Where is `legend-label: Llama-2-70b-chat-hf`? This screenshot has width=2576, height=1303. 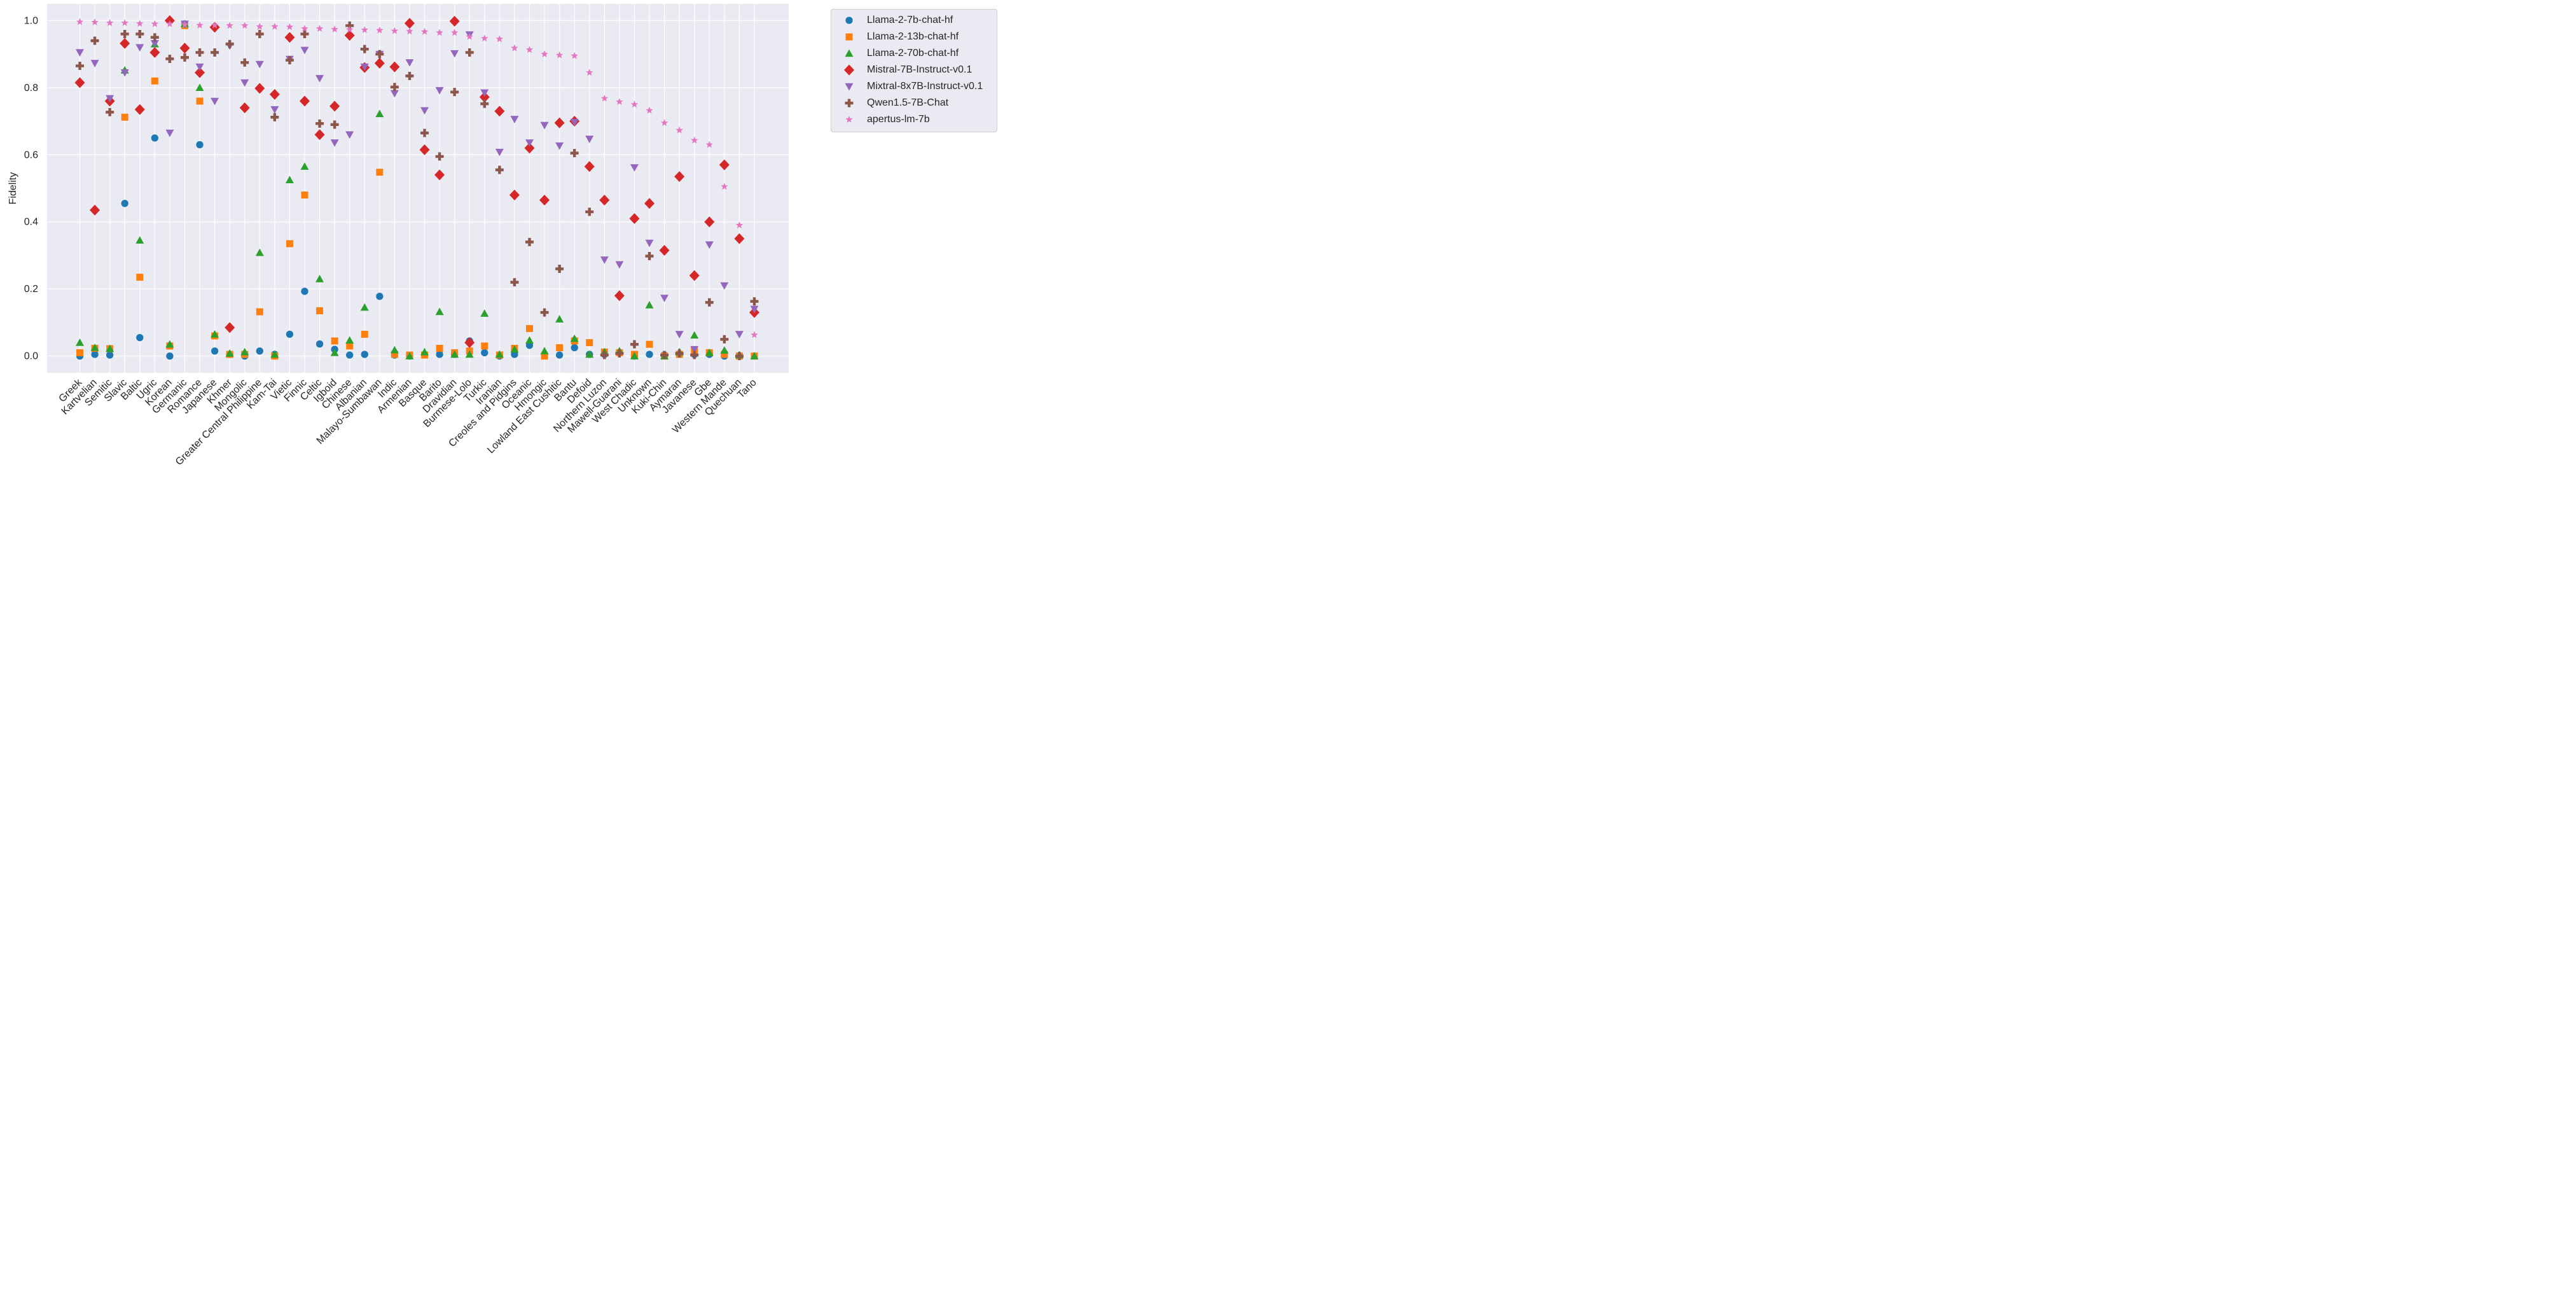
legend-label: Llama-2-70b-chat-hf is located at coordinates (913, 53).